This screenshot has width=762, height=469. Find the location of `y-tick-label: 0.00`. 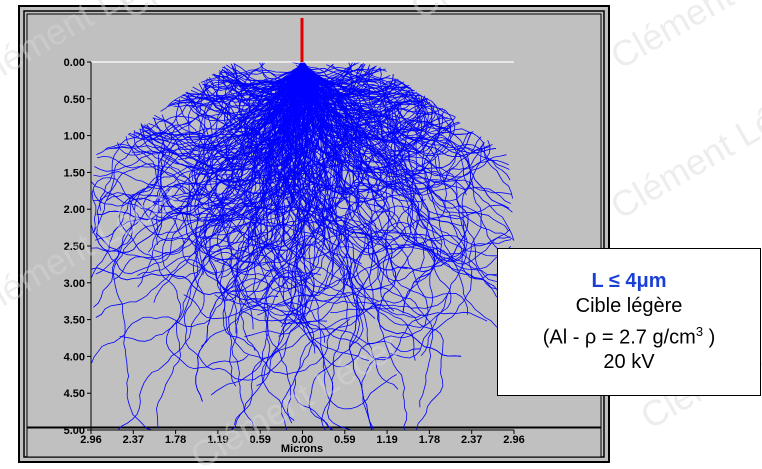

y-tick-label: 0.00 is located at coordinates (74, 63).